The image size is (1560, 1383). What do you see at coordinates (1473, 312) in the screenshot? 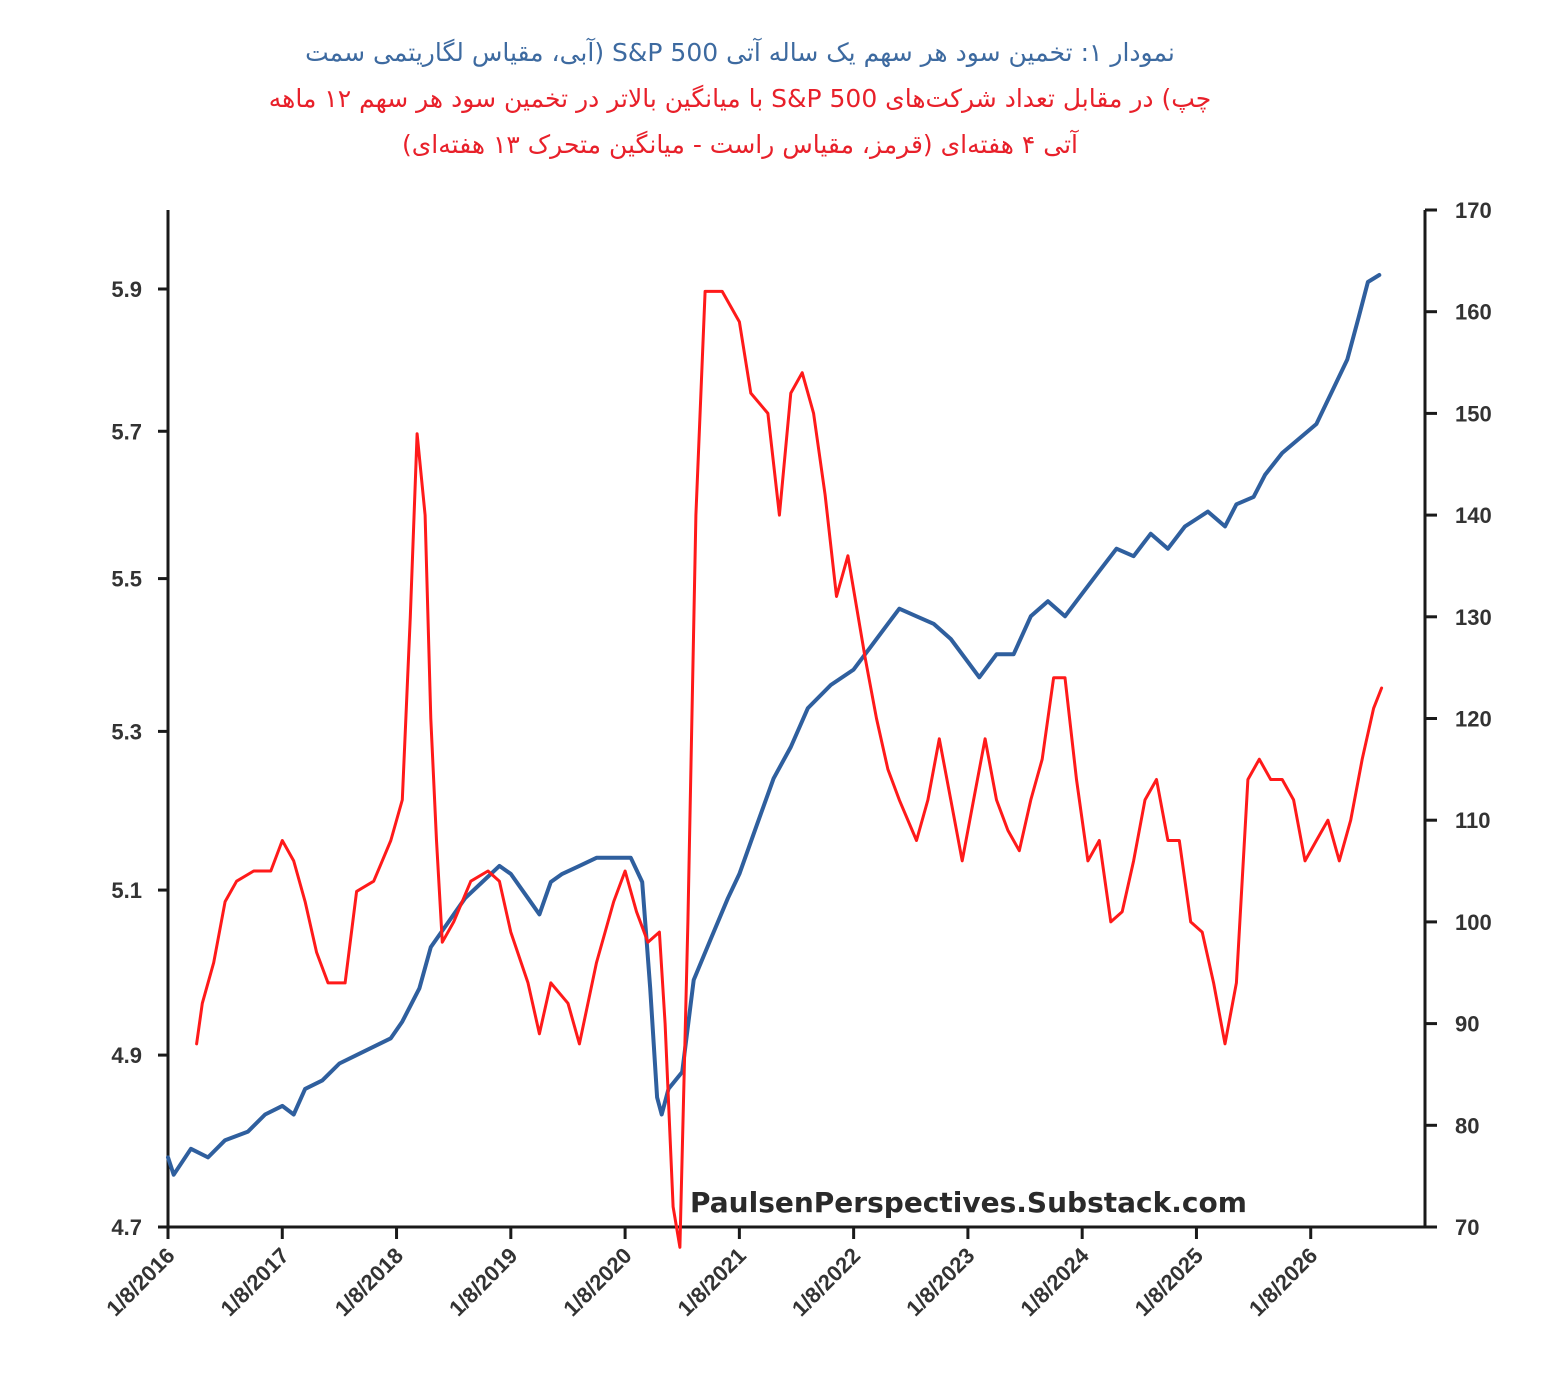
I see `right-tick-label: 160` at bounding box center [1473, 312].